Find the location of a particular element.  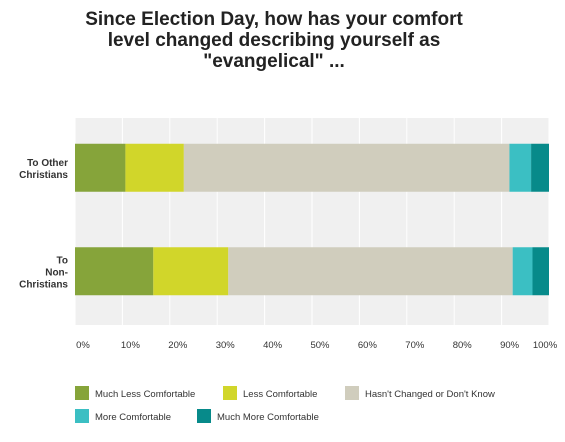

x-tick-label: 80% is located at coordinates (463, 345).